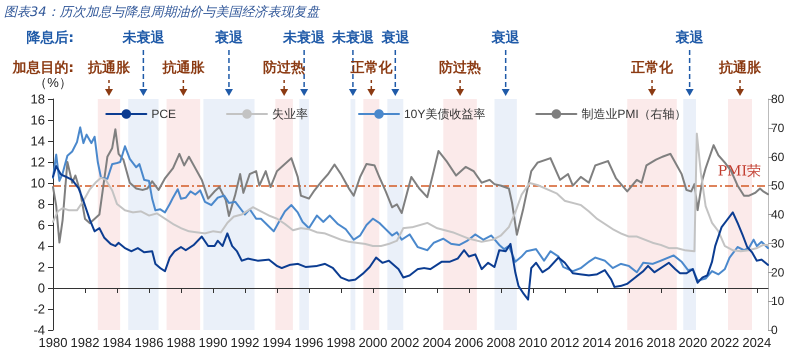  Describe the element at coordinates (41, 267) in the screenshot. I see `y-tick-label: 2` at that location.